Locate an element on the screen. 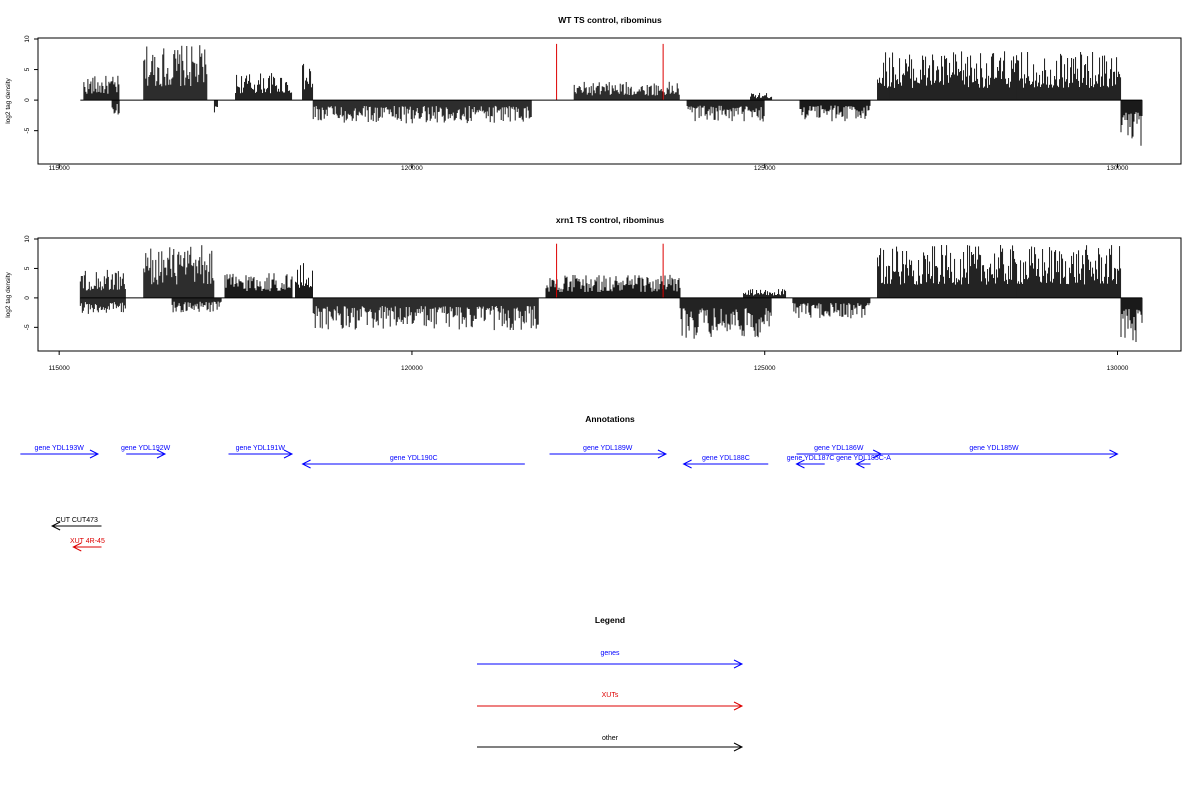 The height and width of the screenshot is (800, 1200). annotation-feature: gene YDL190C is located at coordinates (413, 462).